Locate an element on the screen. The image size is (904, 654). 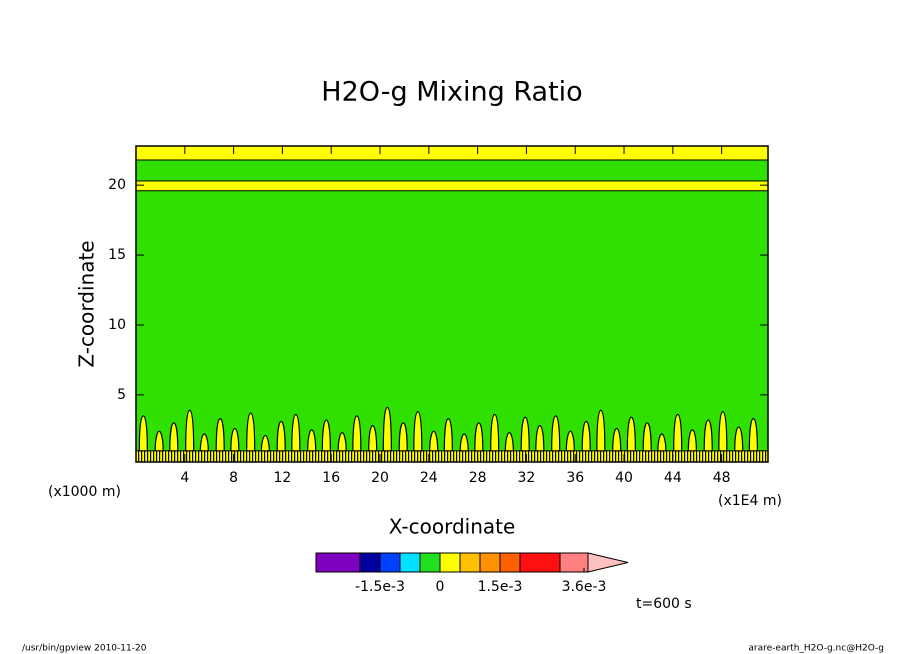
x-tick-label: 32 is located at coordinates (527, 478).